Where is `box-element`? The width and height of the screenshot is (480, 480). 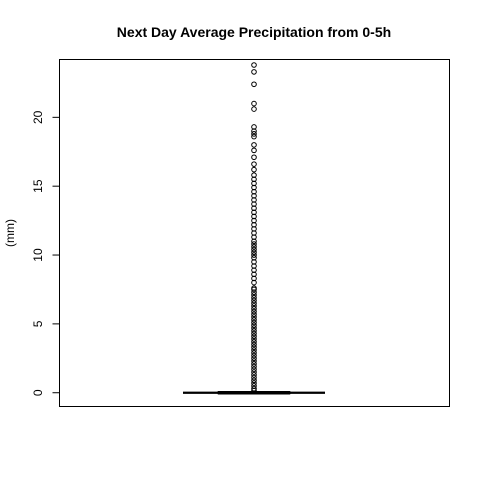
box-element is located at coordinates (254, 392).